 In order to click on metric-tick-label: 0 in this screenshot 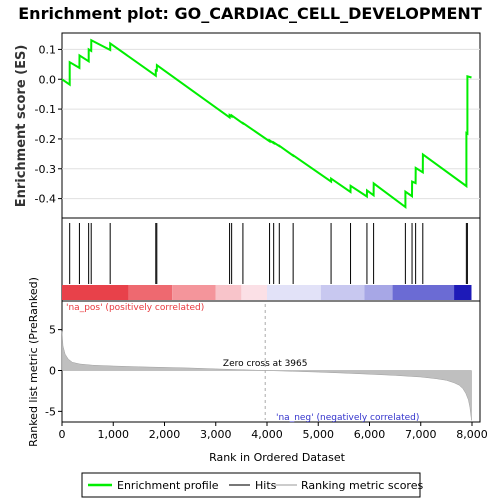, I will do `click(52, 370)`.